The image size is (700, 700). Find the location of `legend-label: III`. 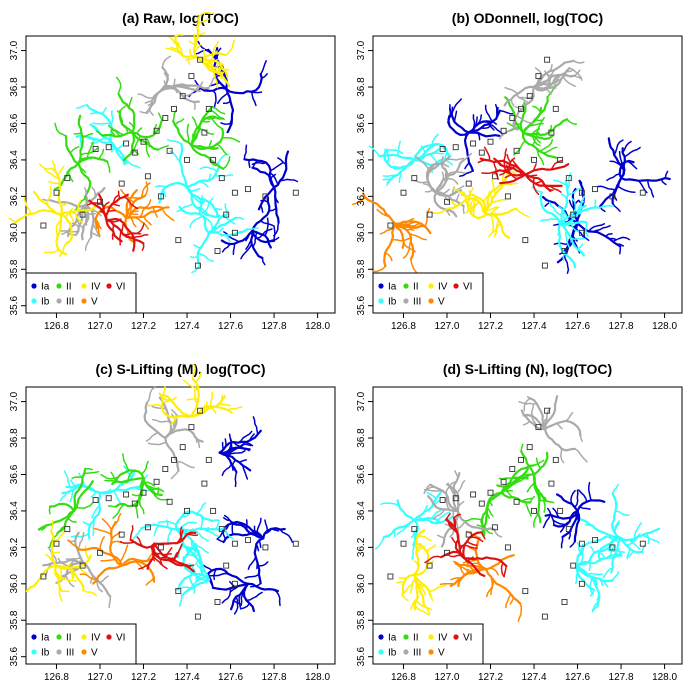

legend-label: III is located at coordinates (70, 302).